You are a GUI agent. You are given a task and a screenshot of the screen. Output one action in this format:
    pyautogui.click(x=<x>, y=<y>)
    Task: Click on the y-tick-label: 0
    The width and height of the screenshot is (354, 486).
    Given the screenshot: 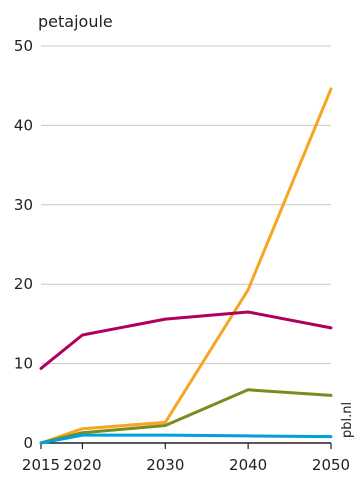 What is the action you would take?
    pyautogui.click(x=28, y=443)
    